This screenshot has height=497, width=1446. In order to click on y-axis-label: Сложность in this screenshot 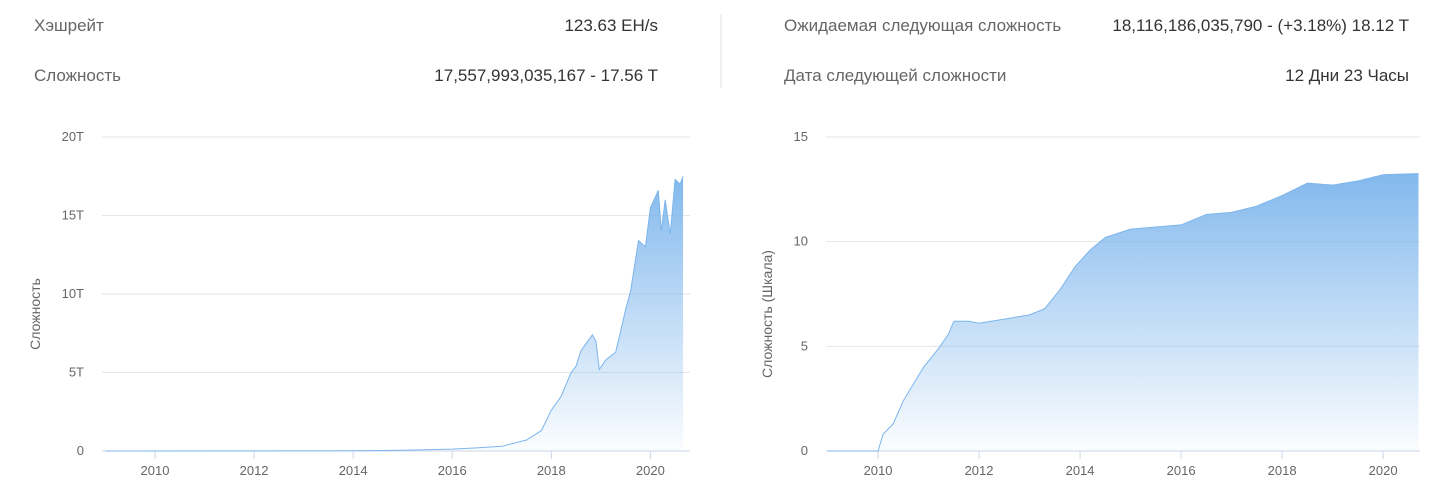, I will do `click(35, 314)`.